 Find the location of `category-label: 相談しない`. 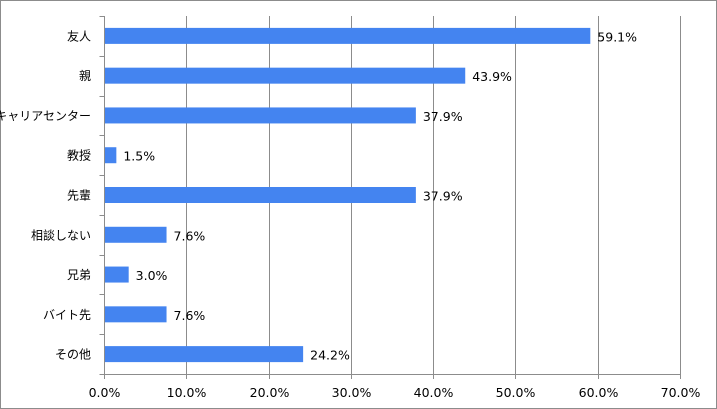

category-label: 相談しない is located at coordinates (61, 234).